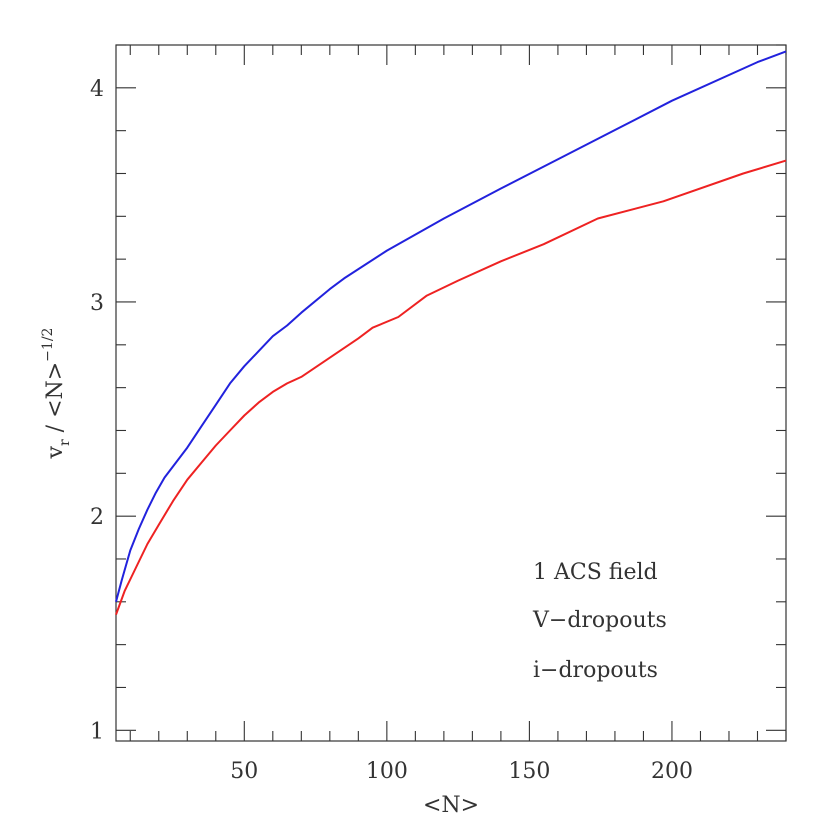 The width and height of the screenshot is (830, 830). What do you see at coordinates (97, 410) in the screenshot?
I see `y-tick-labels: 1 2 3 4` at bounding box center [97, 410].